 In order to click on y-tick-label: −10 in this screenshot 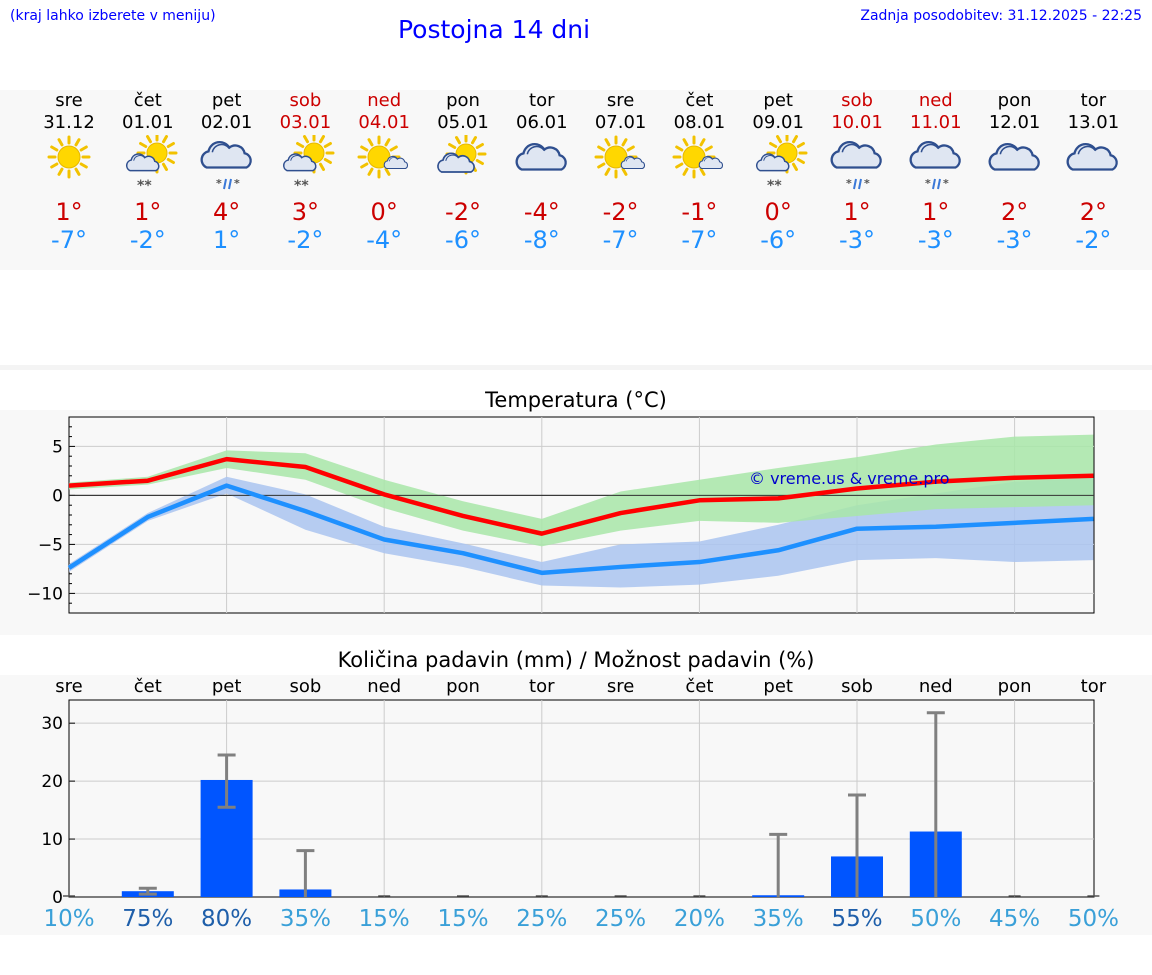, I will do `click(45, 594)`.